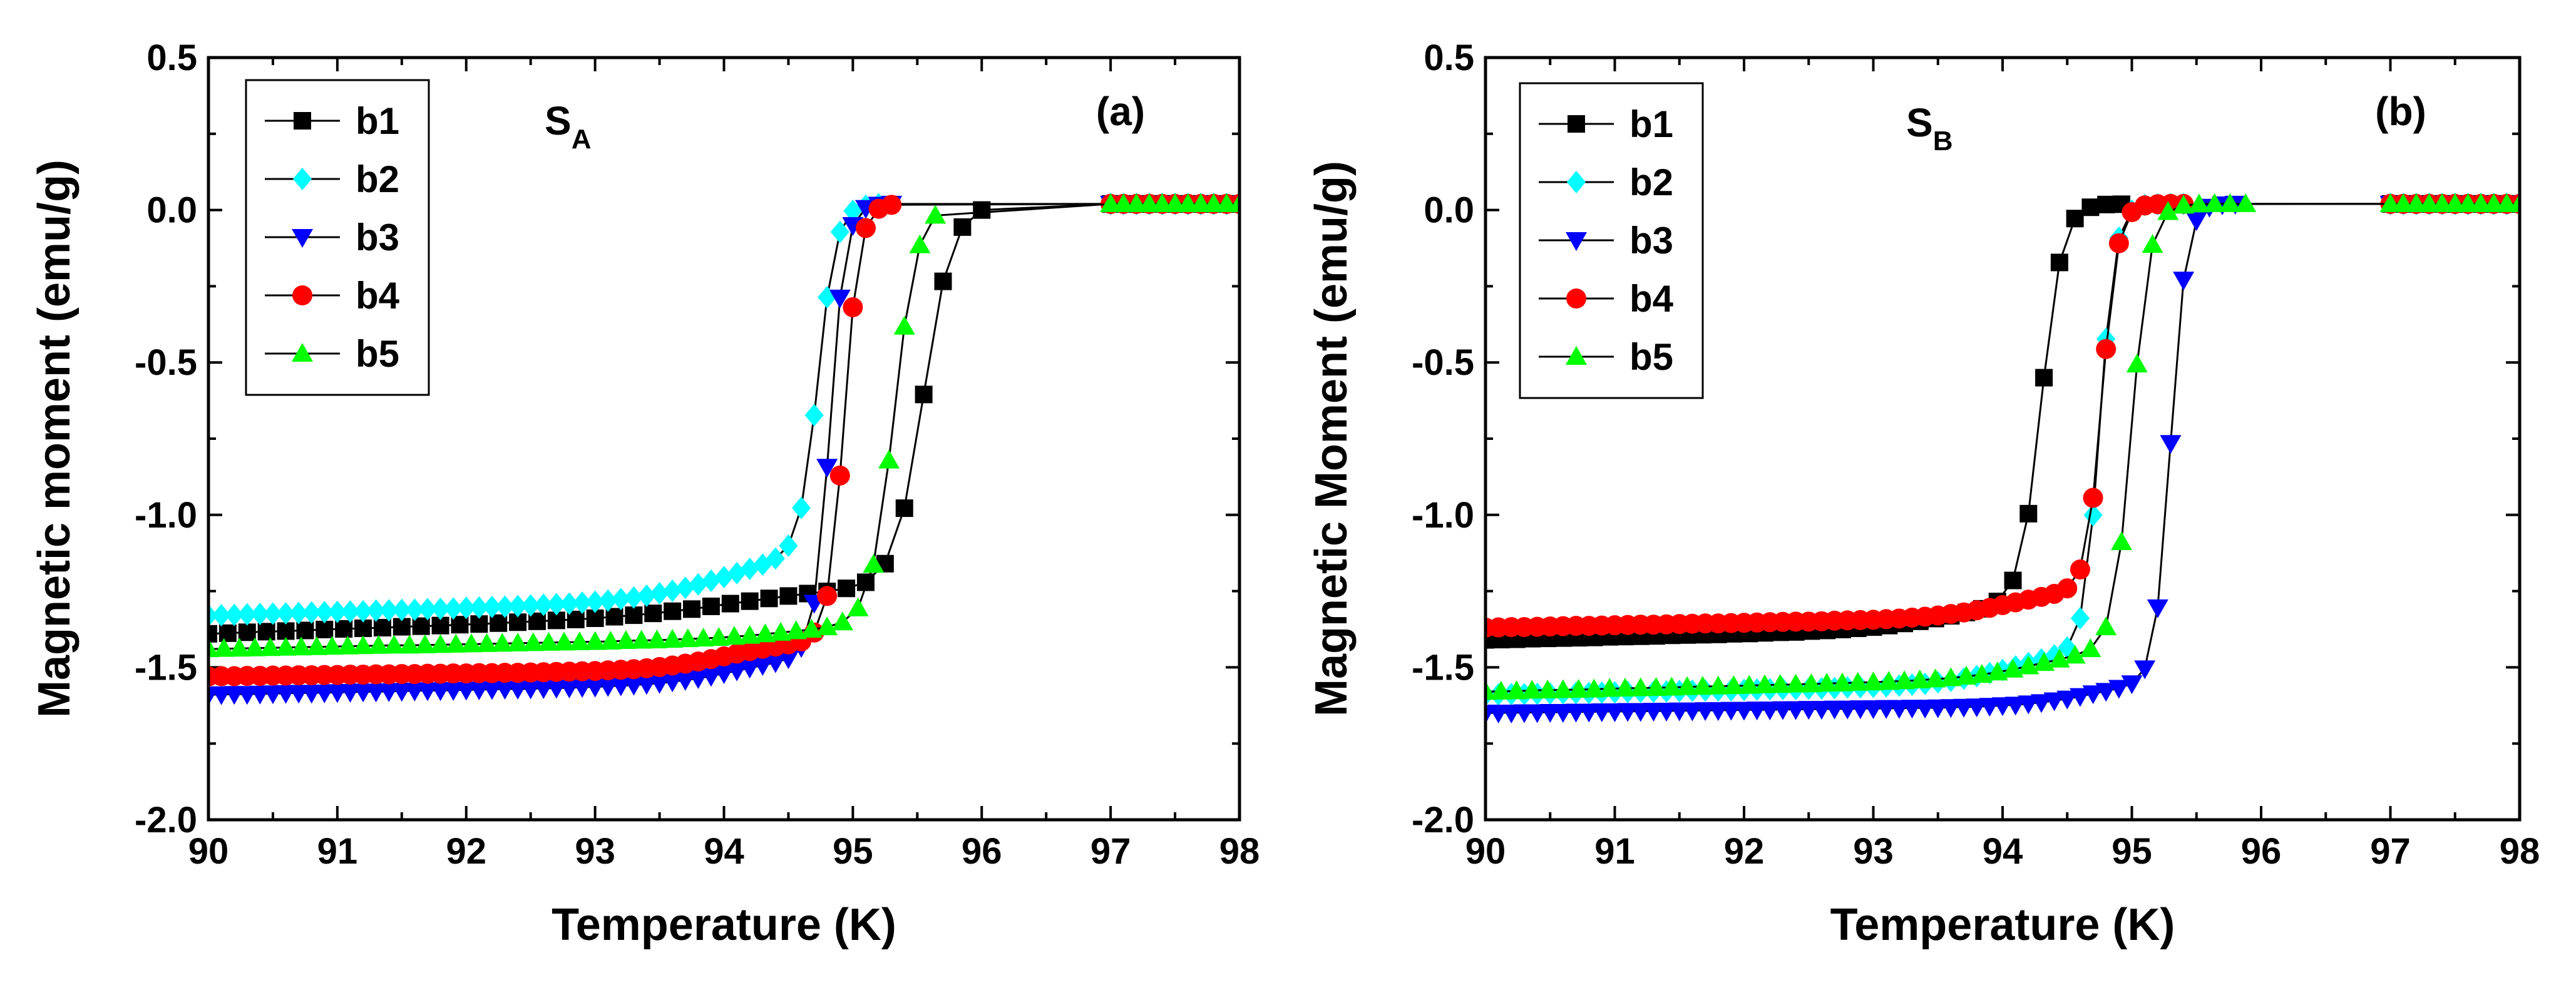 The height and width of the screenshot is (1000, 2576). Describe the element at coordinates (166, 362) in the screenshot. I see `y-tick-label: -0.5` at that location.